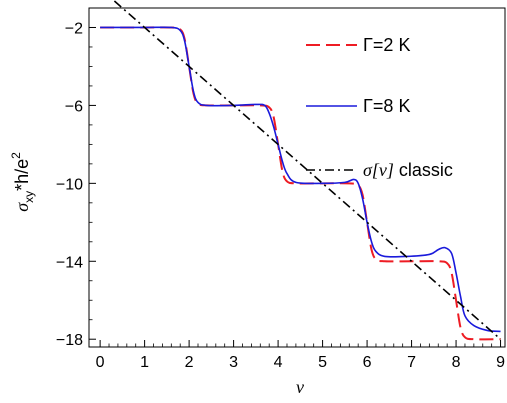  Describe the element at coordinates (69, 184) in the screenshot. I see `y-tick-label: −10` at that location.